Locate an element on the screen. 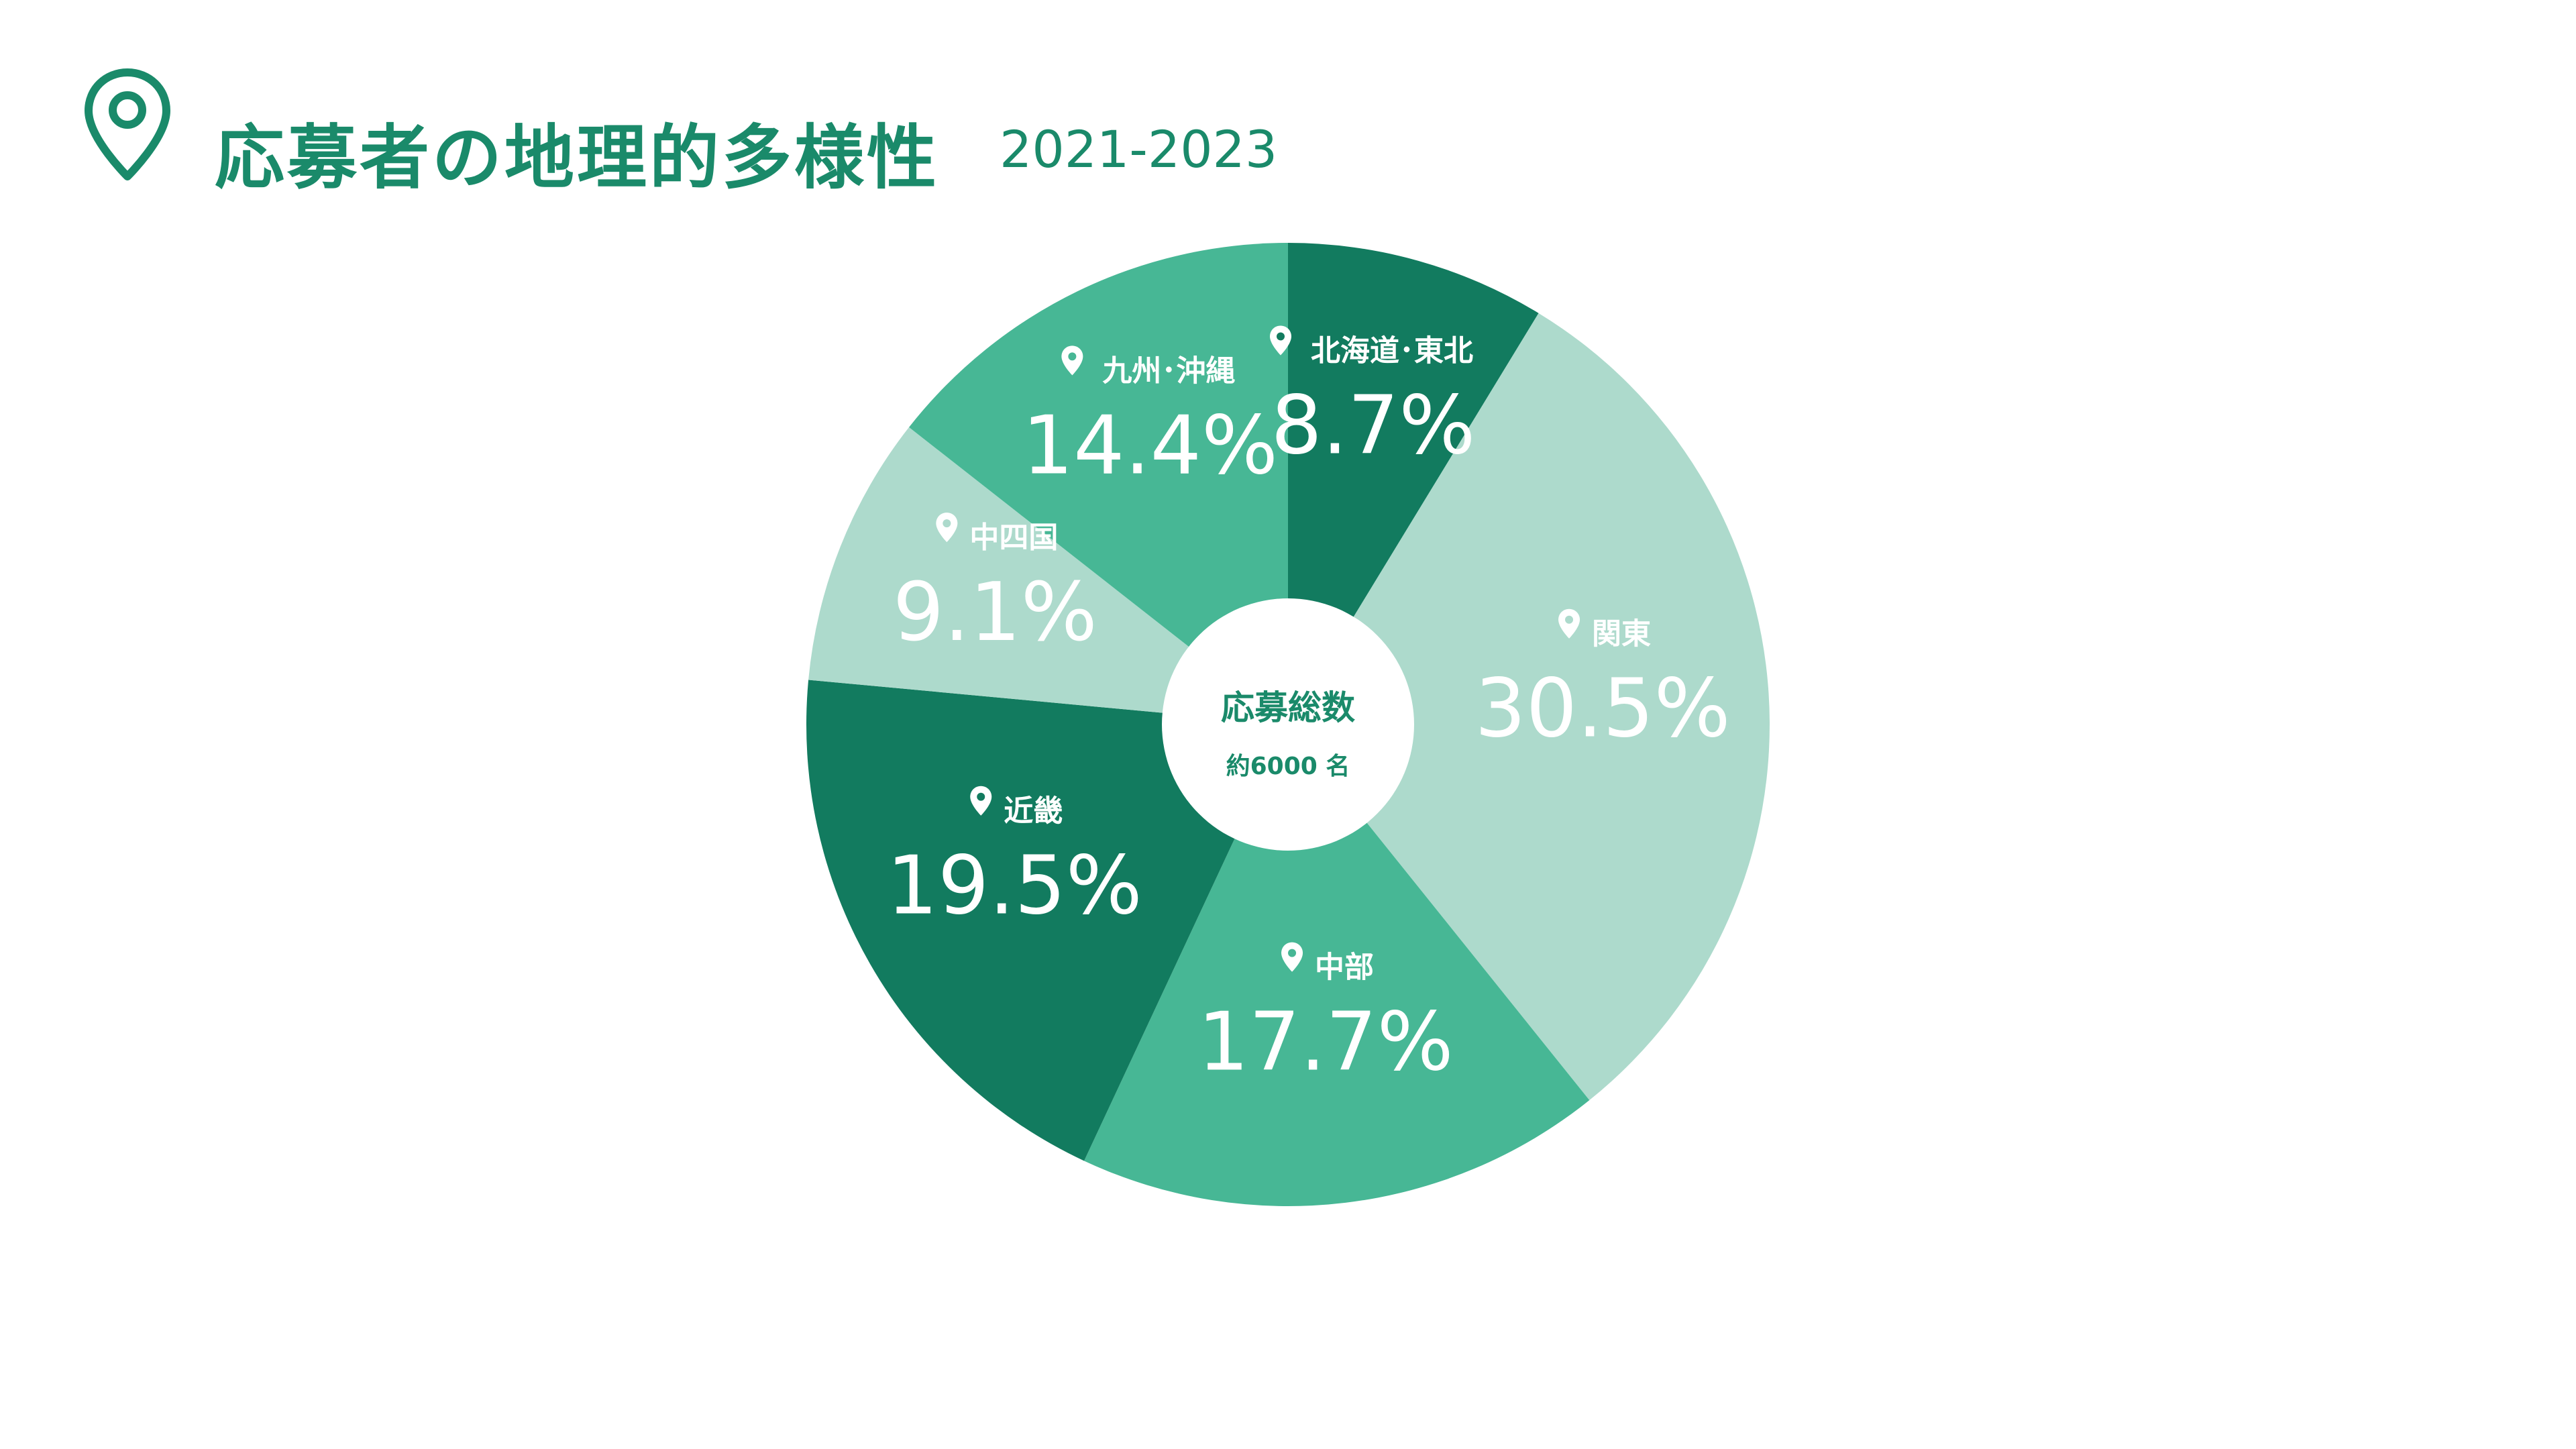 Image resolution: width=2576 pixels, height=1449 pixels. slice-value: 14.4% is located at coordinates (1150, 445).